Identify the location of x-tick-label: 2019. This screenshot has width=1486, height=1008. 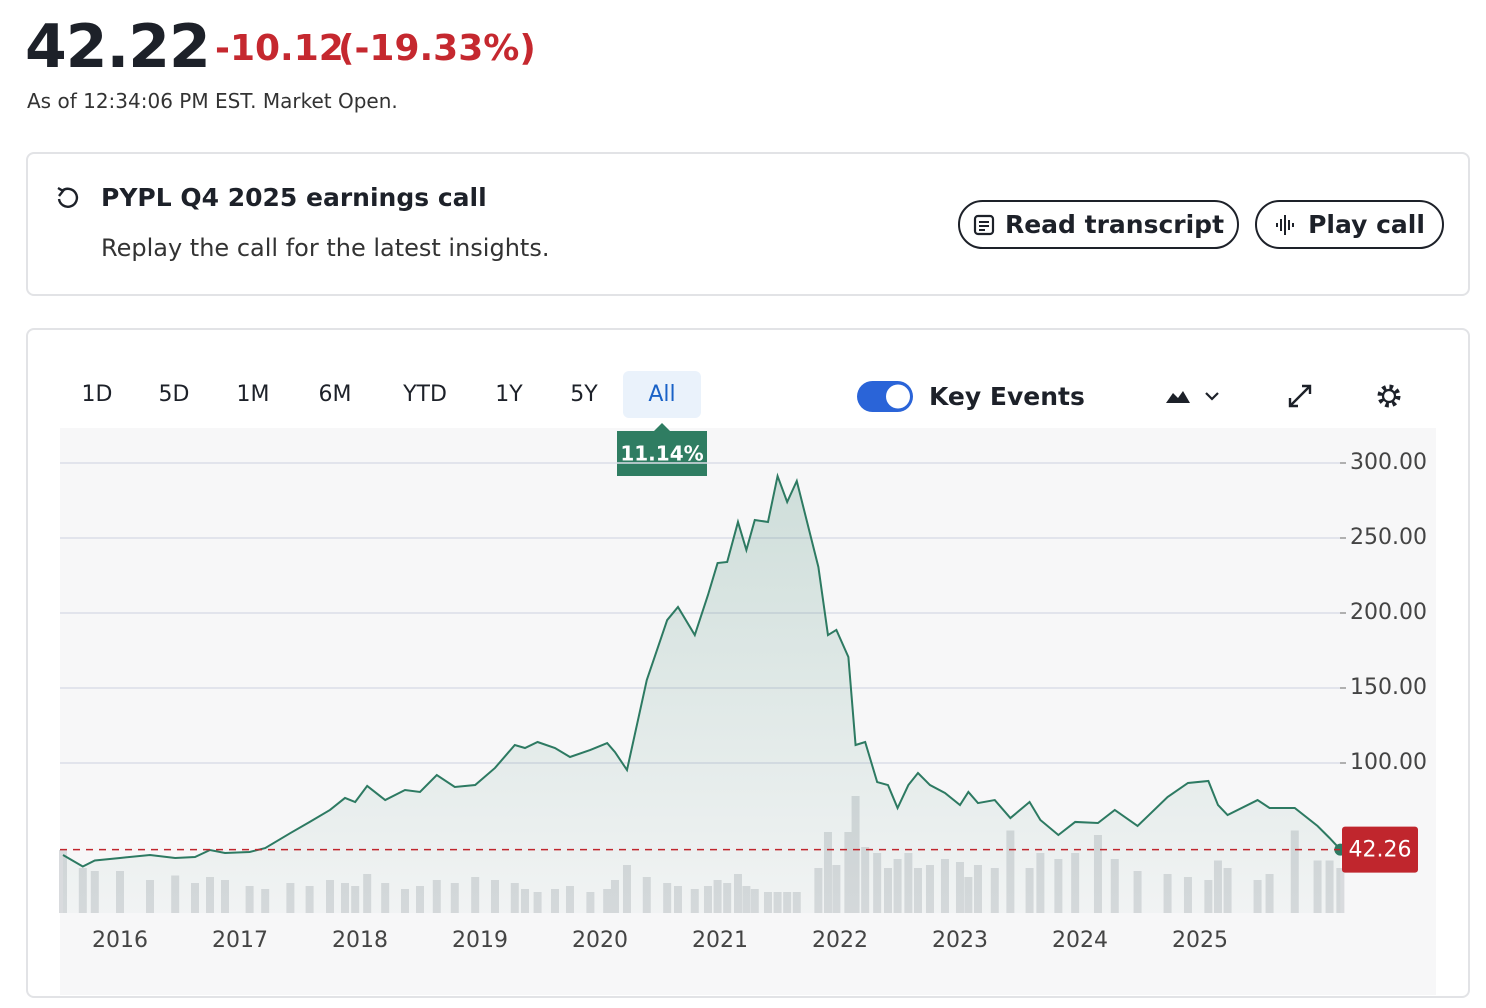
(480, 940).